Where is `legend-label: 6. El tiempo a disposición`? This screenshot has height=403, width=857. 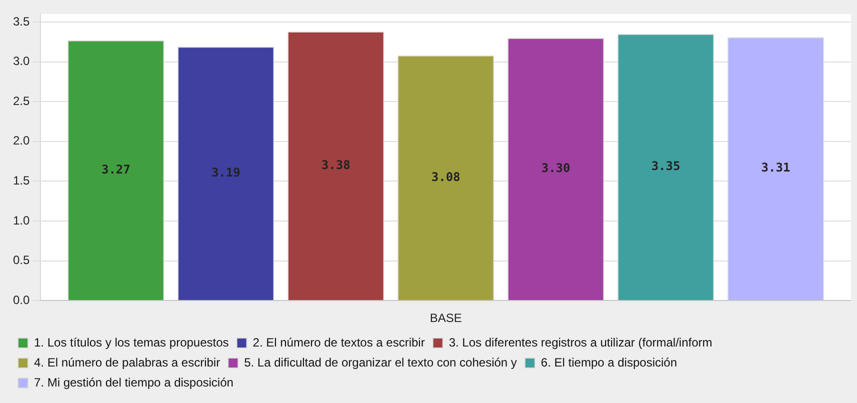 legend-label: 6. El tiempo a disposición is located at coordinates (609, 362).